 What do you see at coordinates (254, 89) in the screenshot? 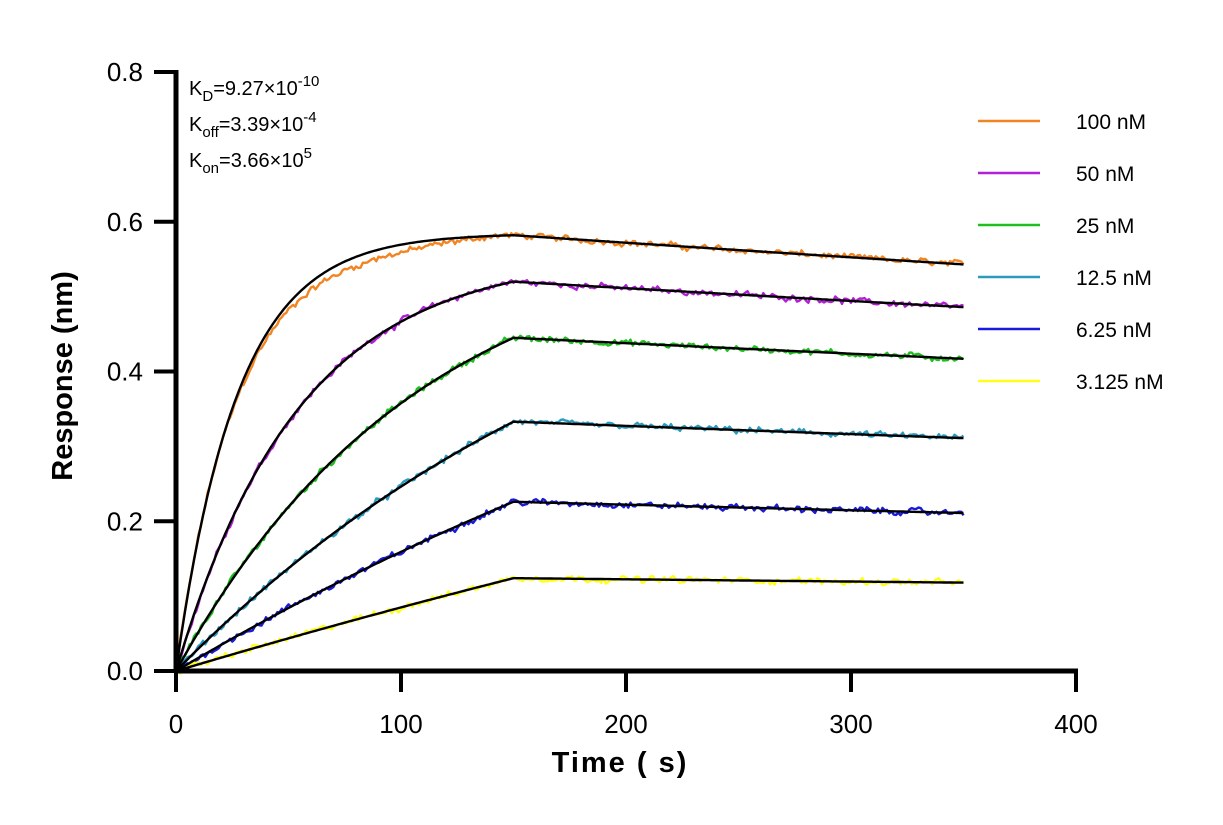
I see `kinetic-constant: KD=9.27×10-10` at bounding box center [254, 89].